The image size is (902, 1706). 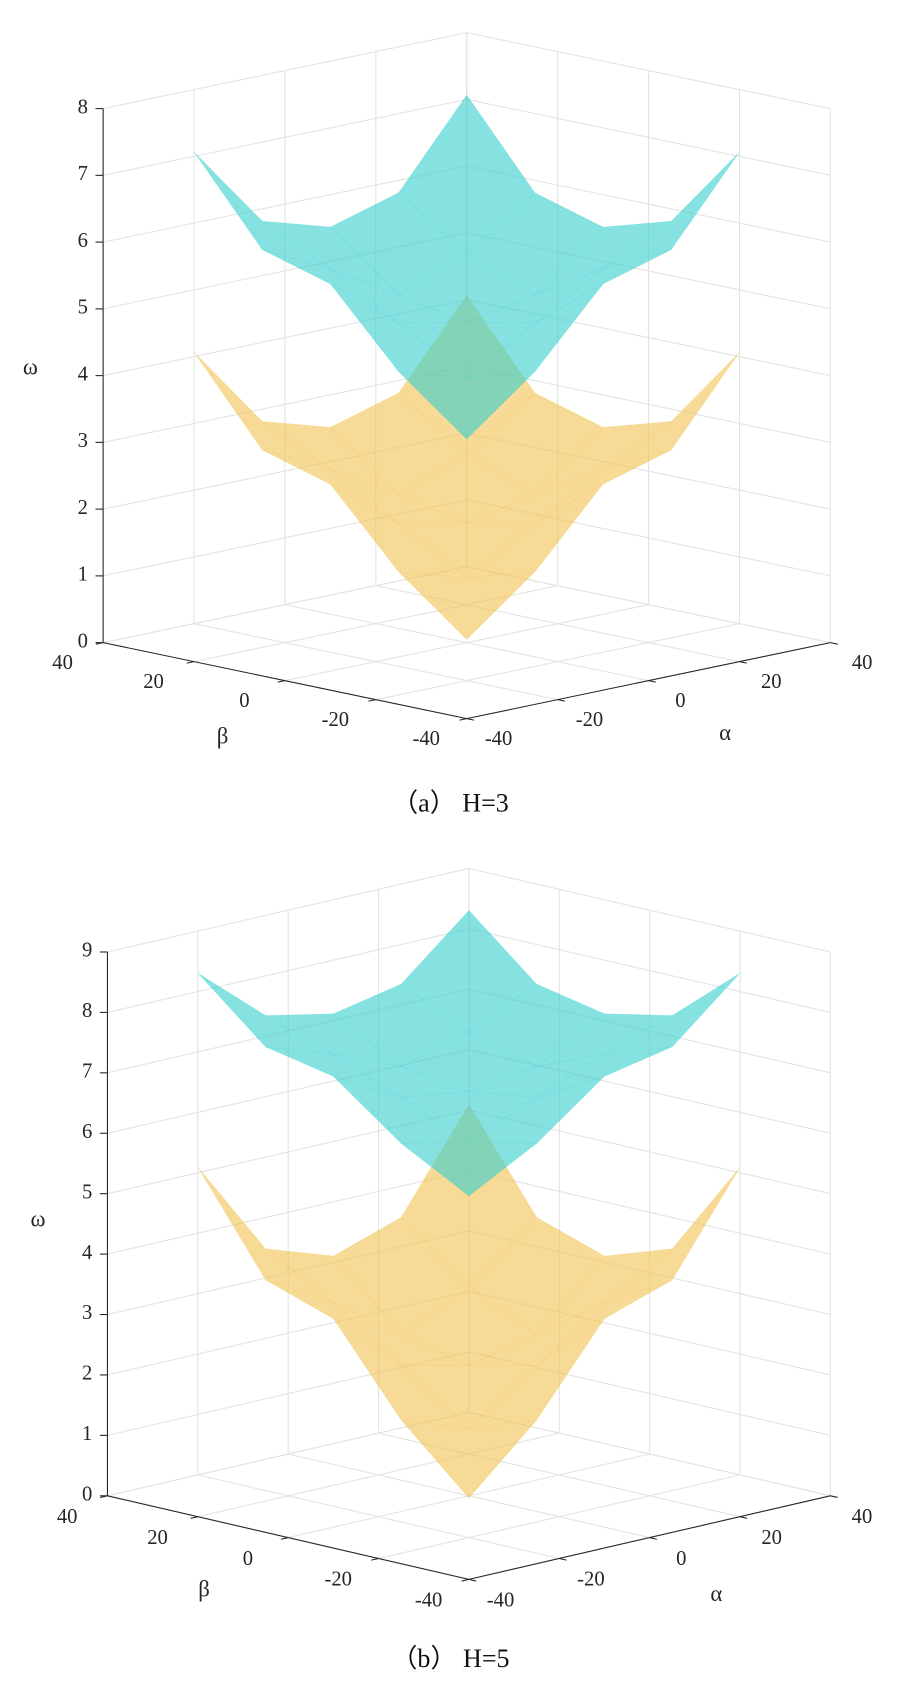 What do you see at coordinates (223, 735) in the screenshot?
I see `y-axis-label: β` at bounding box center [223, 735].